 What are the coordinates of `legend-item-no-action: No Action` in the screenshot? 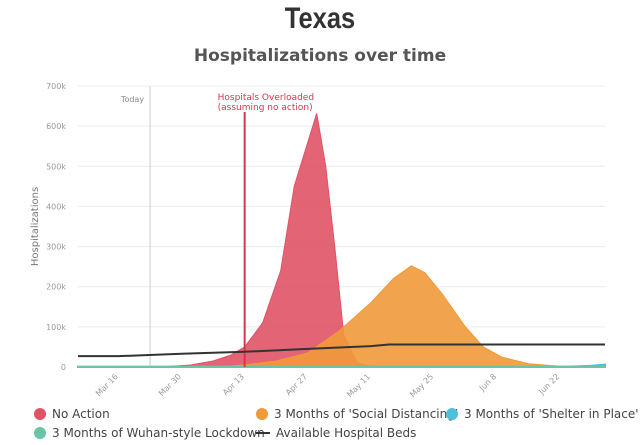 It's located at (72, 414).